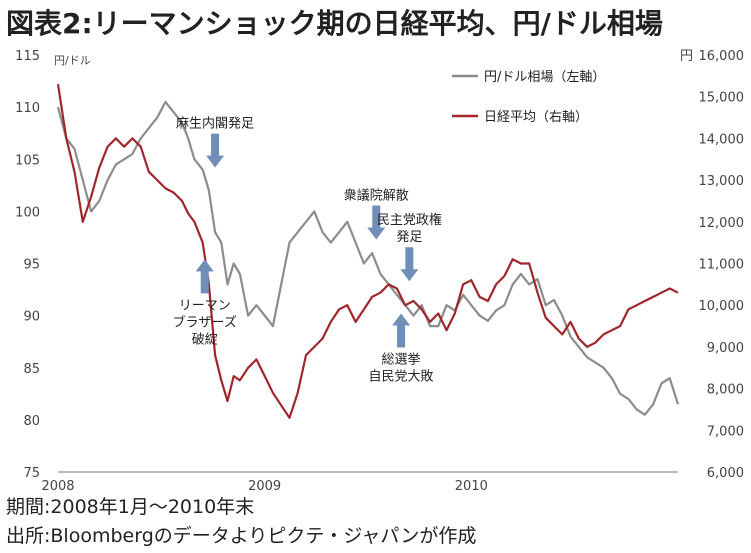 The image size is (751, 553). I want to click on annotation: 衆議院解散, so click(376, 214).